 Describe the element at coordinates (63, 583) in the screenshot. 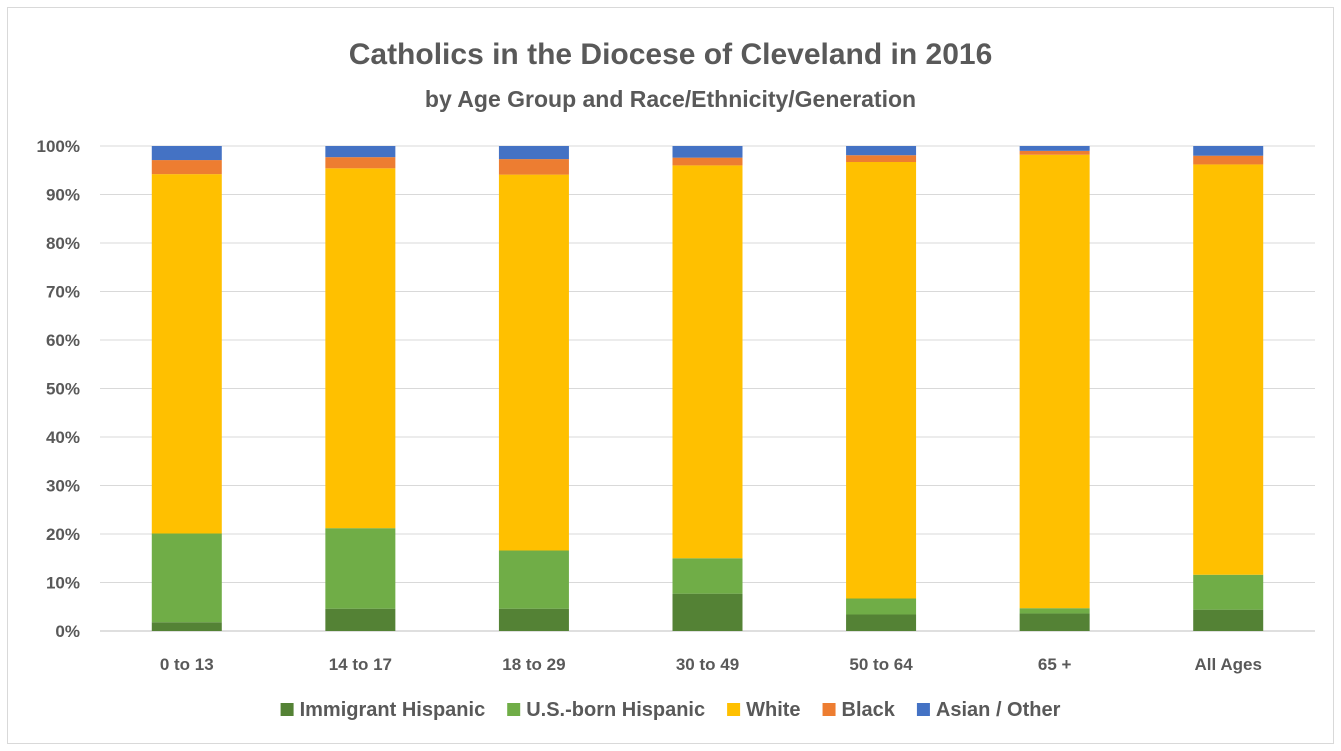

I see `y-tick-label: 10%` at that location.